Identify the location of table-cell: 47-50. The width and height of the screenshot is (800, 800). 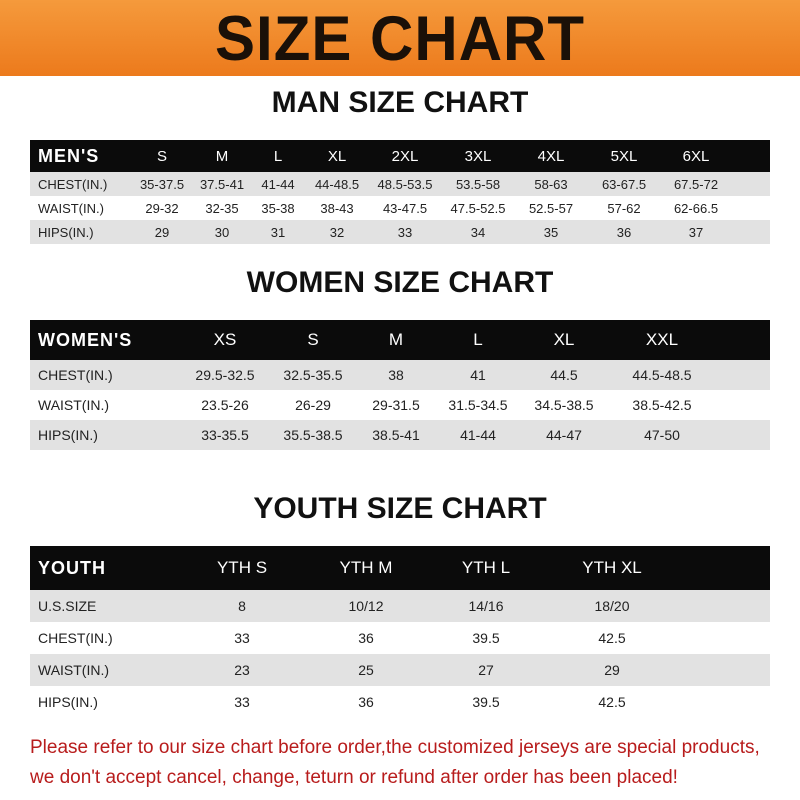
(662, 435).